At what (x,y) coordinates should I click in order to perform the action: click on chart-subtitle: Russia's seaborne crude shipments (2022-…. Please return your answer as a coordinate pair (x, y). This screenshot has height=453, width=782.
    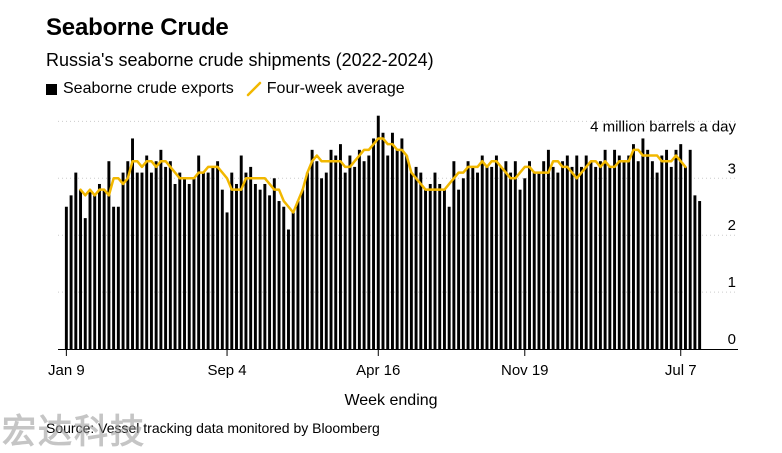
    Looking at the image, I should click on (240, 60).